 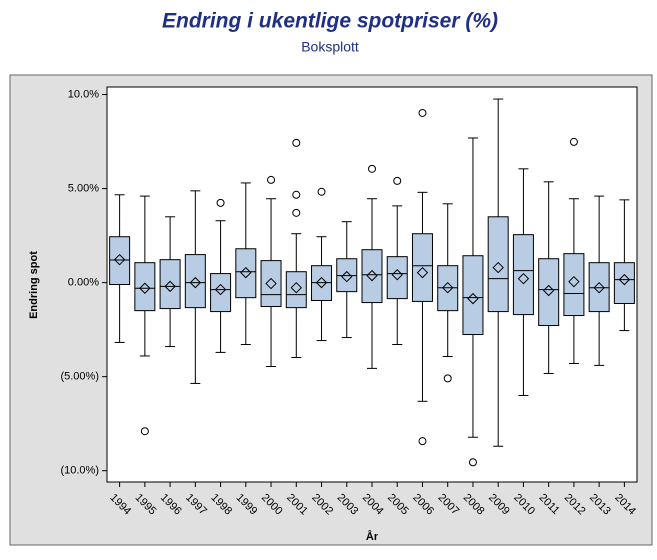 I want to click on y-tick-label: (10.0%), so click(x=79, y=471).